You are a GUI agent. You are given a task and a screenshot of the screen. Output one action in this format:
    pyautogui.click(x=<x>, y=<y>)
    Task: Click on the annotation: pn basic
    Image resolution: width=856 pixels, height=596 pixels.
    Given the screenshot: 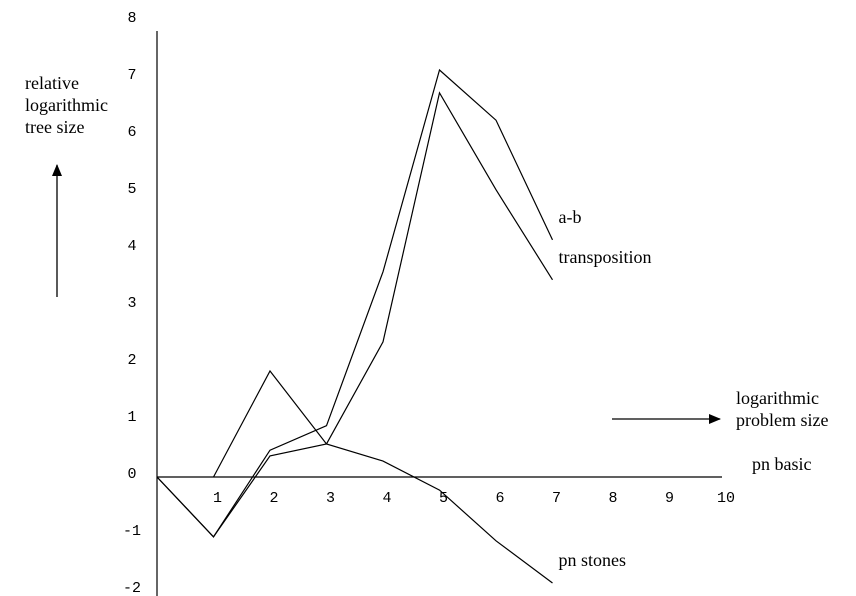 What is the action you would take?
    pyautogui.click(x=781, y=464)
    